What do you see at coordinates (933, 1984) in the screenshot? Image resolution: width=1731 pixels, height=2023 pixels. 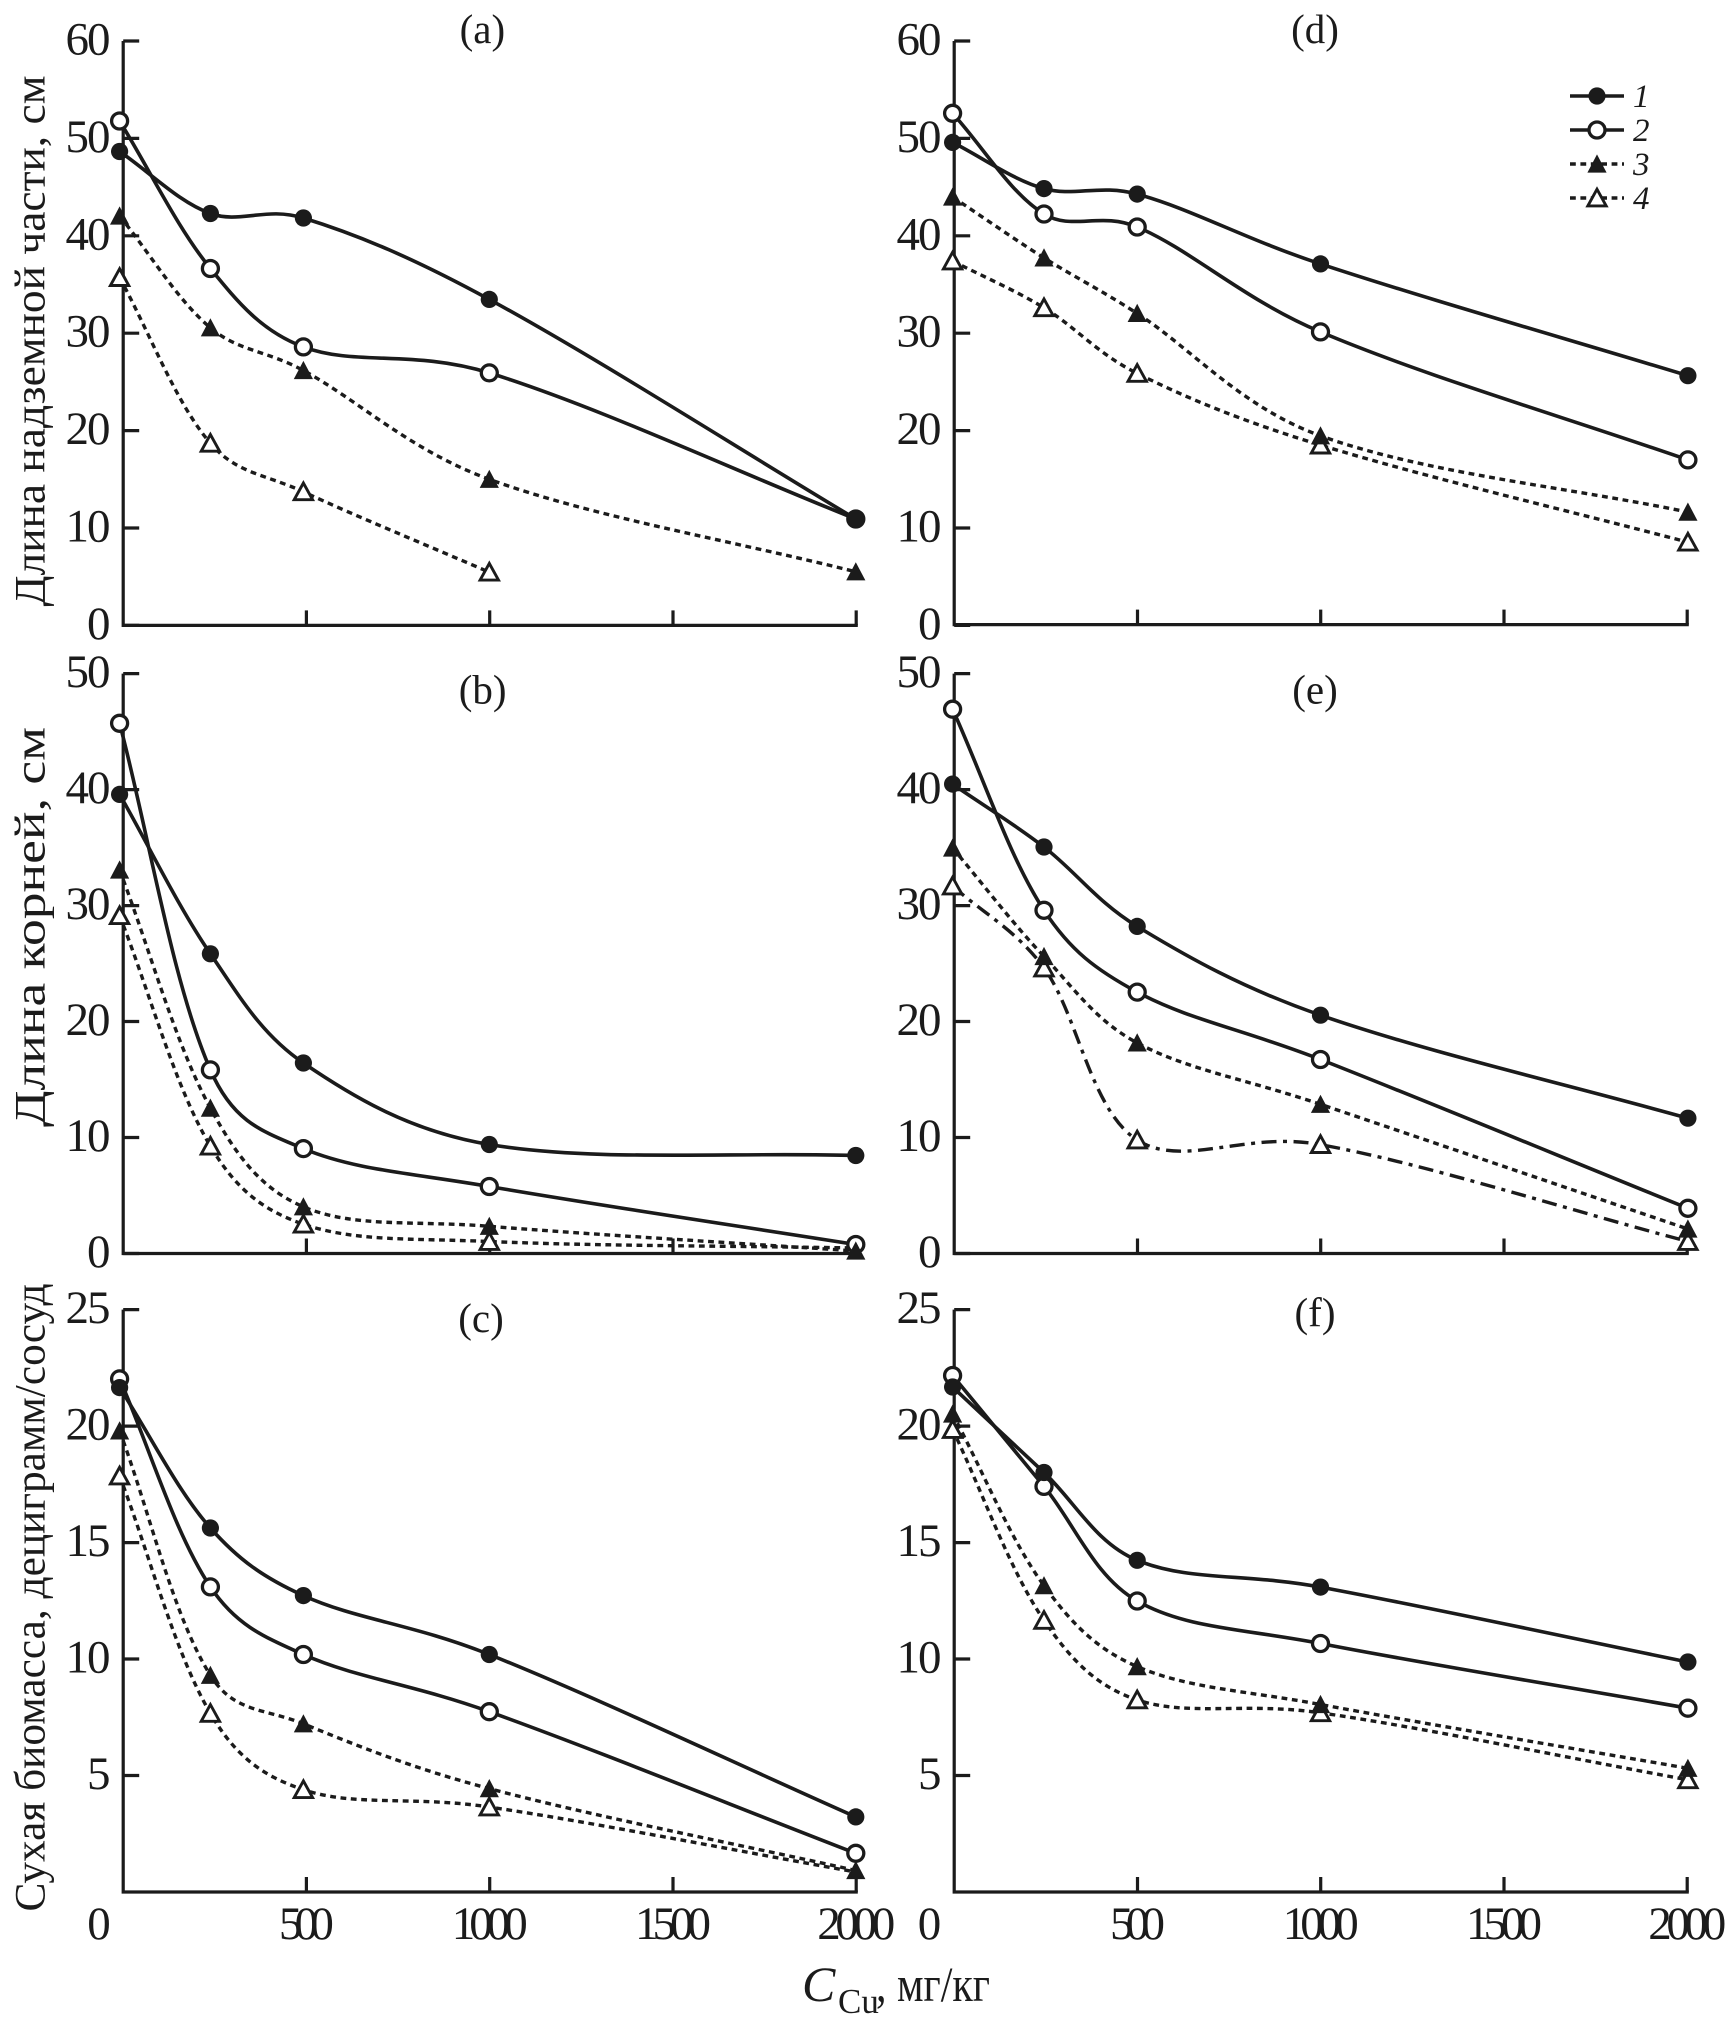 I see `svg-text: , мг/кг` at bounding box center [933, 1984].